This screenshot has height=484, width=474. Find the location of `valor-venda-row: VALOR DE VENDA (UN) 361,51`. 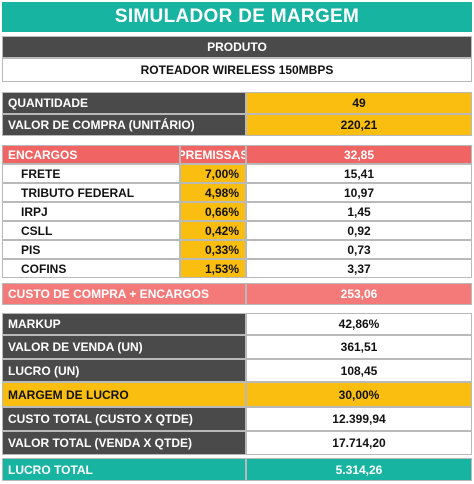

valor-venda-row: VALOR DE VENDA (UN) 361,51 is located at coordinates (237, 347).